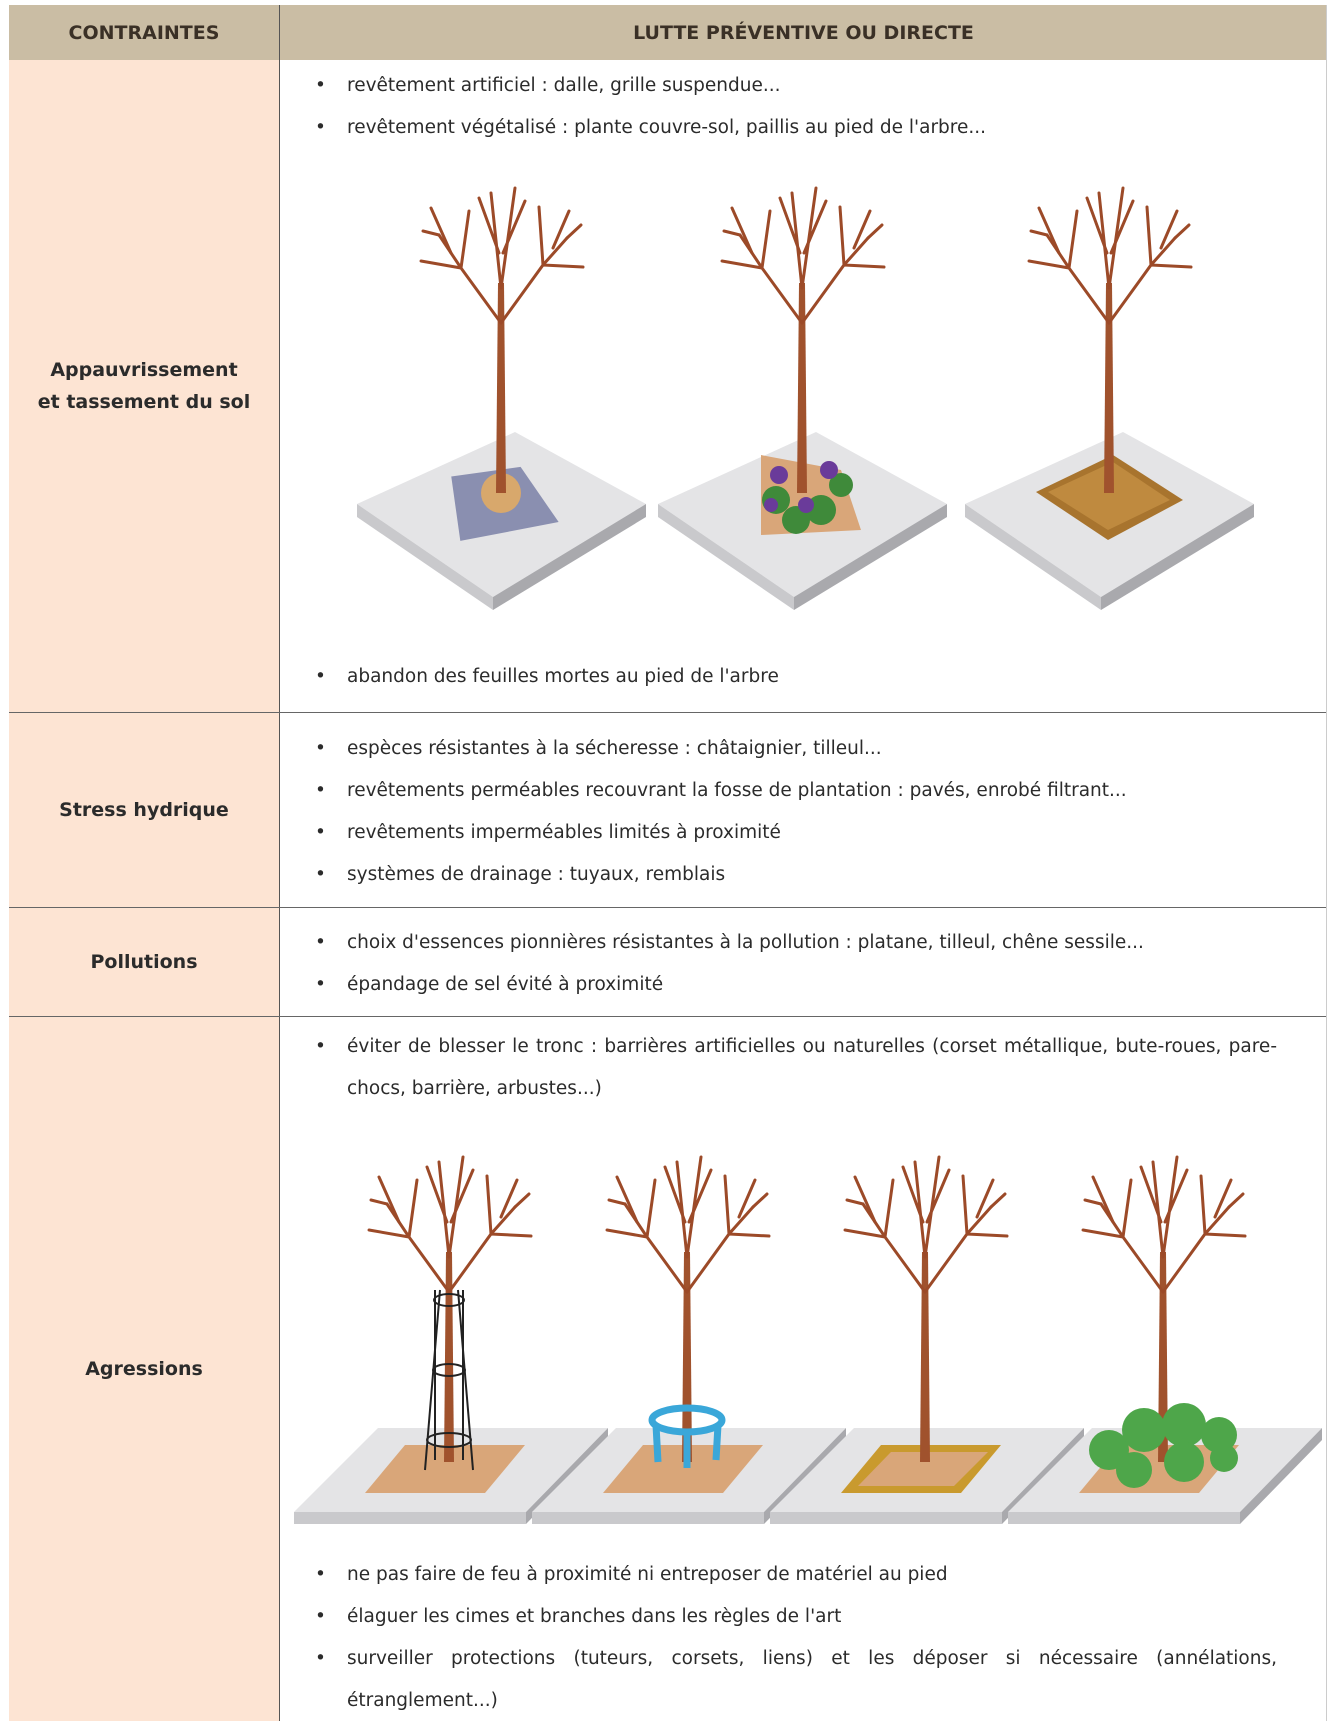  I want to click on constraint-label: Pollutions, so click(144, 961).